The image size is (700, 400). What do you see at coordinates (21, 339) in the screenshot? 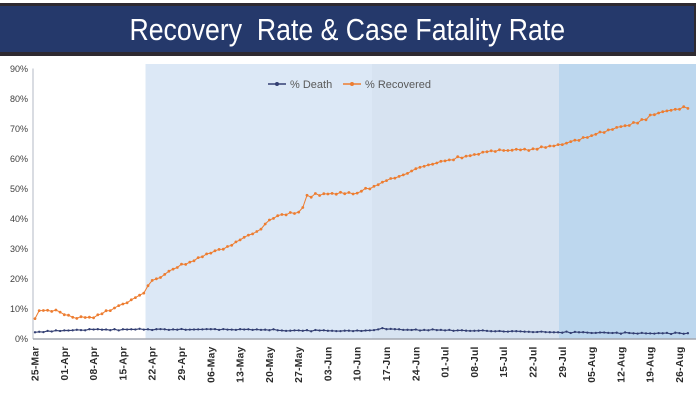
I see `svg-text: 0%` at bounding box center [21, 339].